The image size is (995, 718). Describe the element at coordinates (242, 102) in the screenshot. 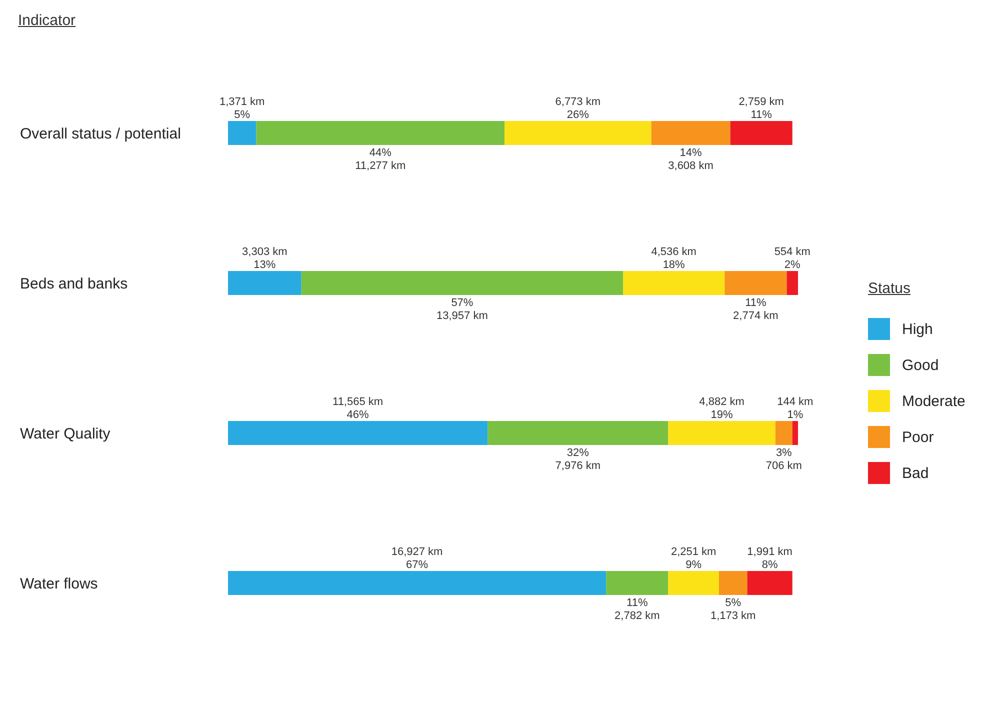

I see `annotation: 1,371 km` at that location.